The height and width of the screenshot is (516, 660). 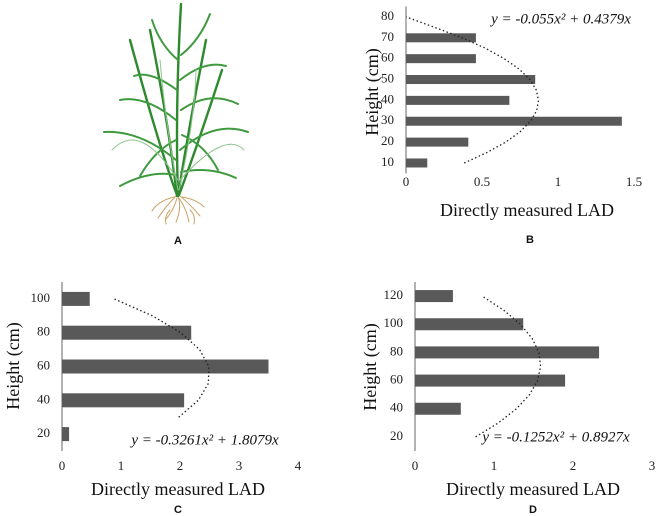 What do you see at coordinates (204, 440) in the screenshot?
I see `equation: y = -0.3261x² + 1.8079x` at bounding box center [204, 440].